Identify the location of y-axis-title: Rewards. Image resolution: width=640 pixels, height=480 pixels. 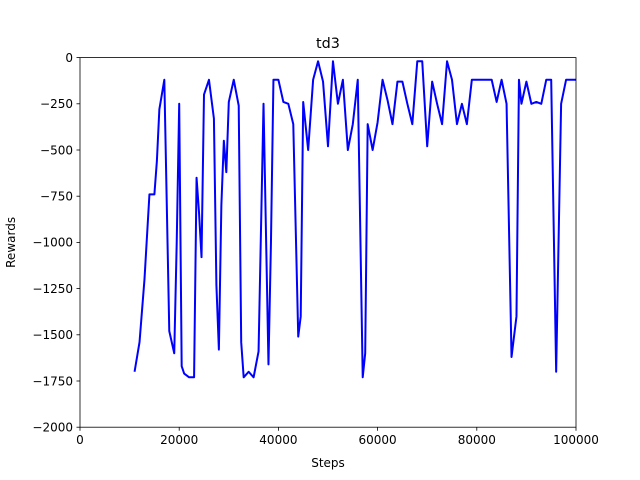
(11, 242).